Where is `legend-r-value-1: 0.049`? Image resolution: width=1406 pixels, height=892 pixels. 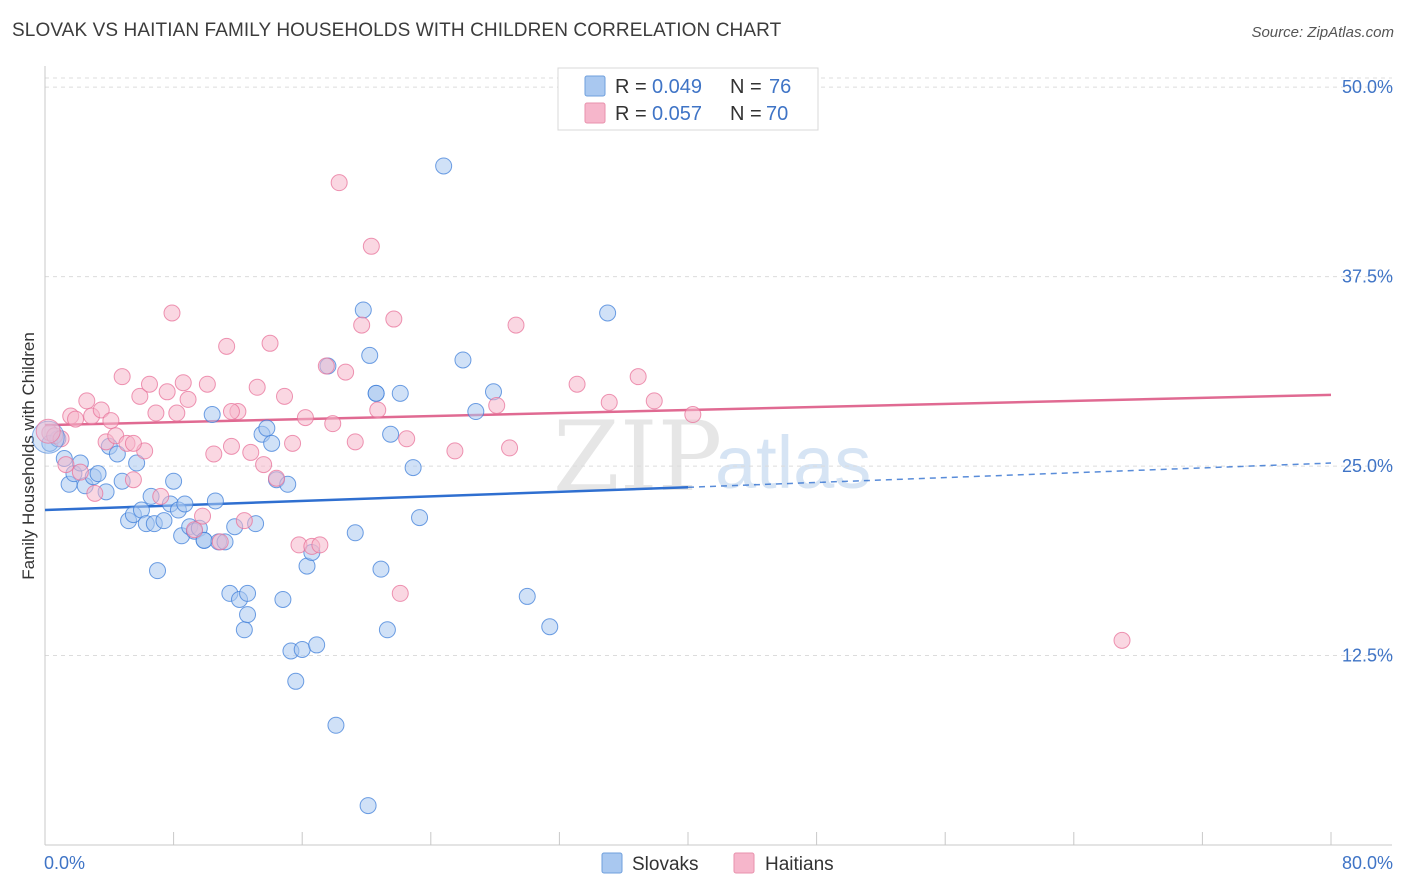
legend-r-value-1: 0.049 is located at coordinates (677, 87).